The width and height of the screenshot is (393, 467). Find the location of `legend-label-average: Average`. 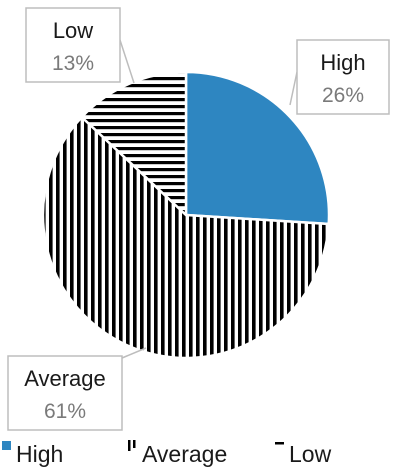

legend-label-average: Average is located at coordinates (184, 454).